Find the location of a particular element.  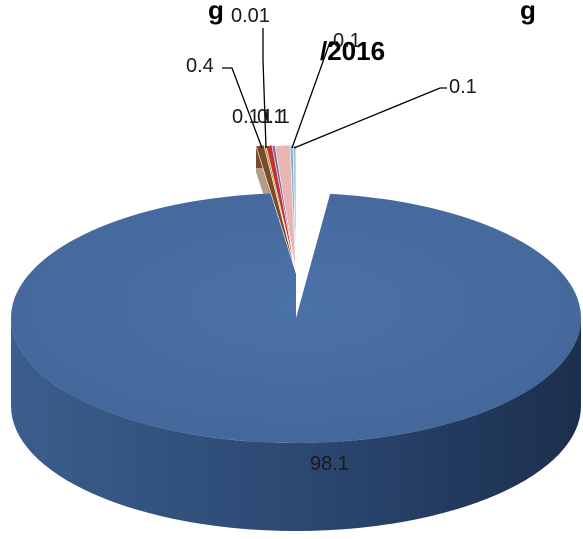

pie-slice-small is located at coordinates (294, 209).